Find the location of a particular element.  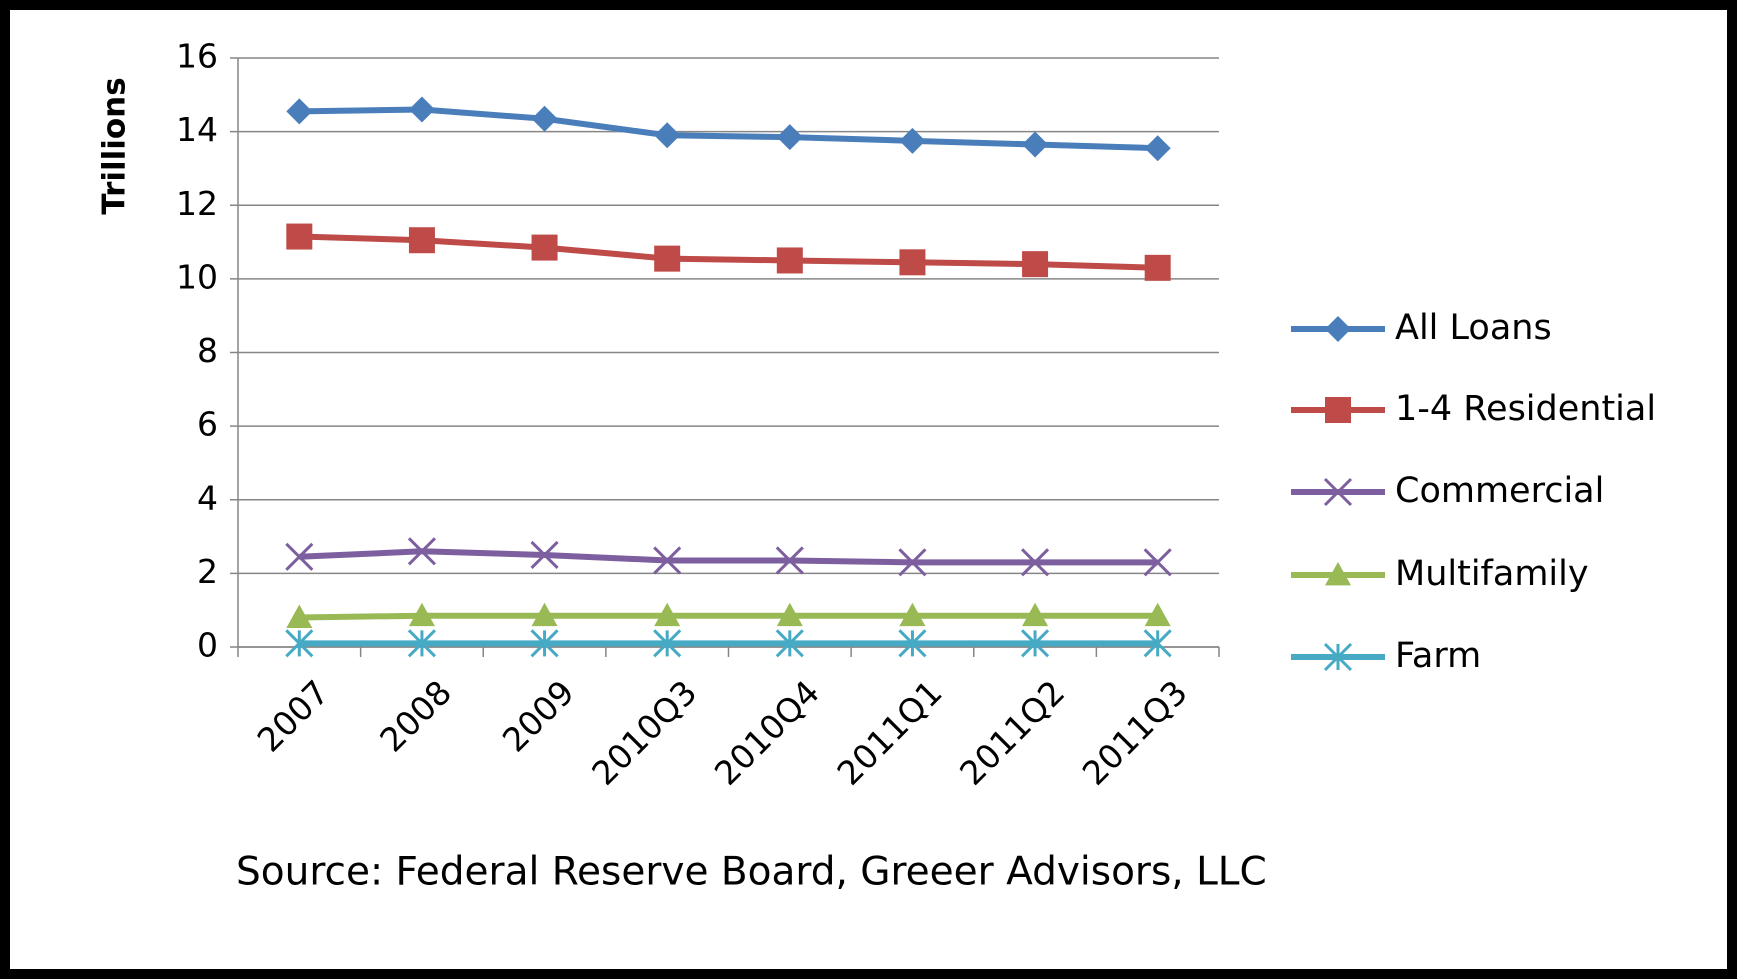

x-tick-label: 2009 is located at coordinates (538, 716).